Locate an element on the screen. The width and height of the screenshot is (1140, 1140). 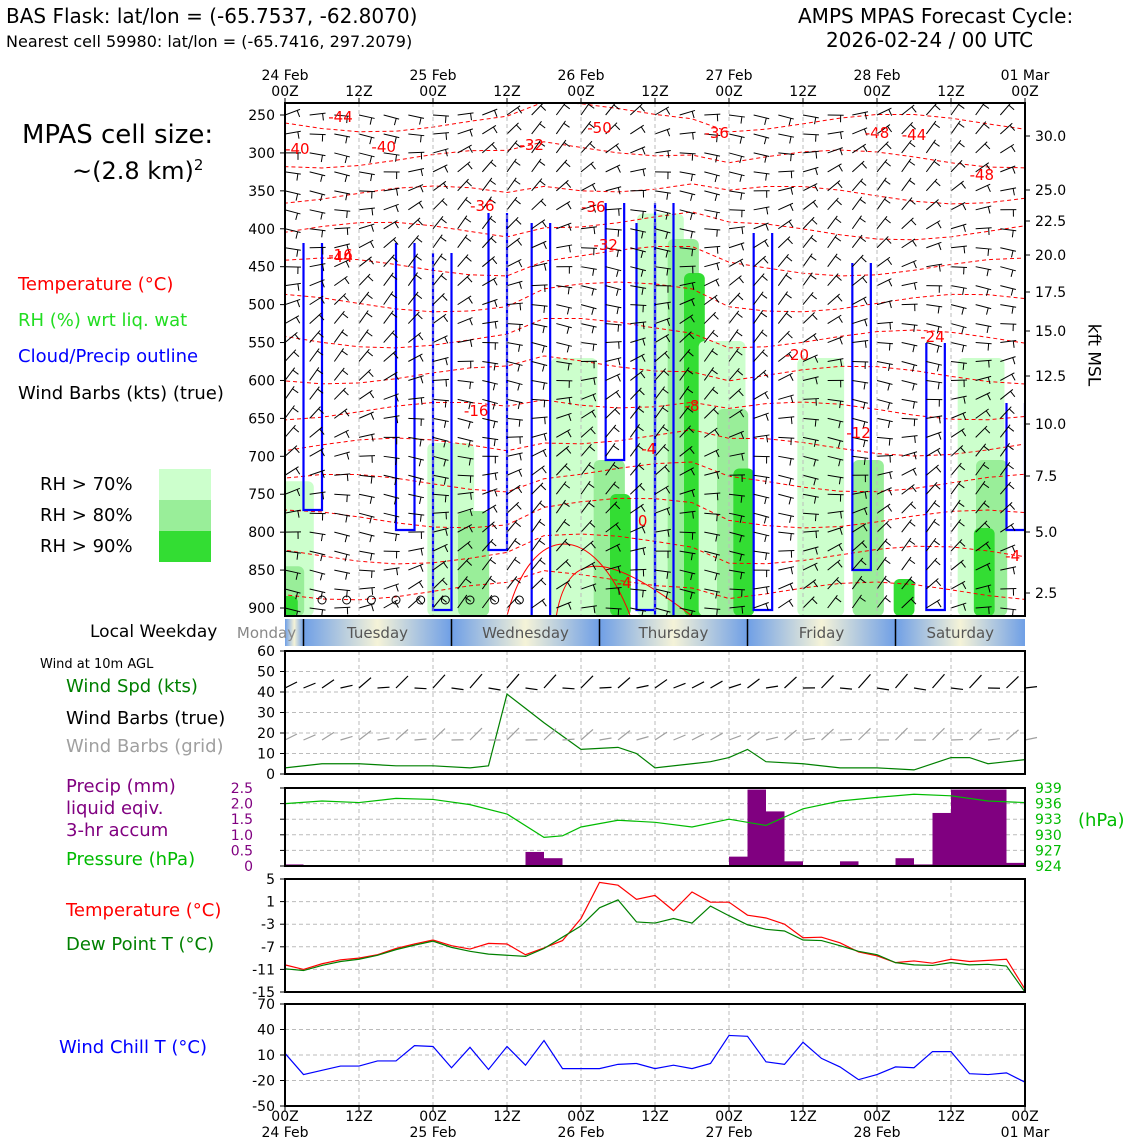
pressure-ytick-label: 936 is located at coordinates (1048, 805).